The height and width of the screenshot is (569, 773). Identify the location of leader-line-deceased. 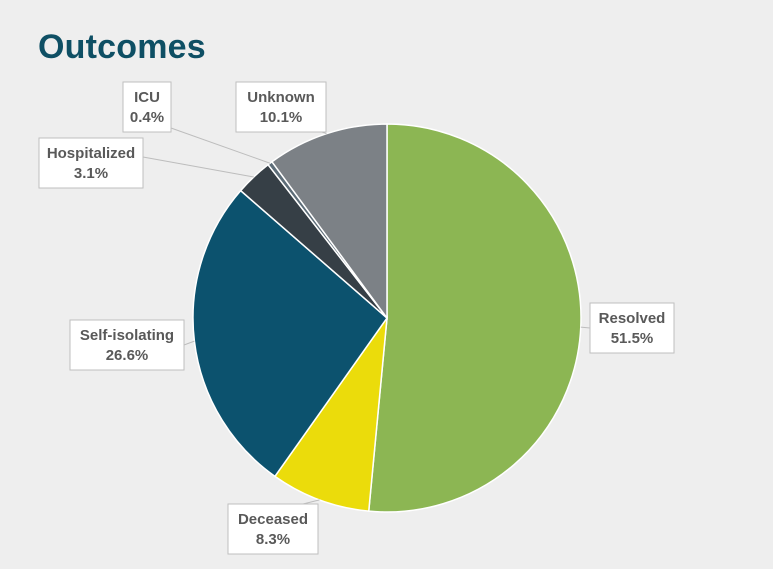
(311, 502).